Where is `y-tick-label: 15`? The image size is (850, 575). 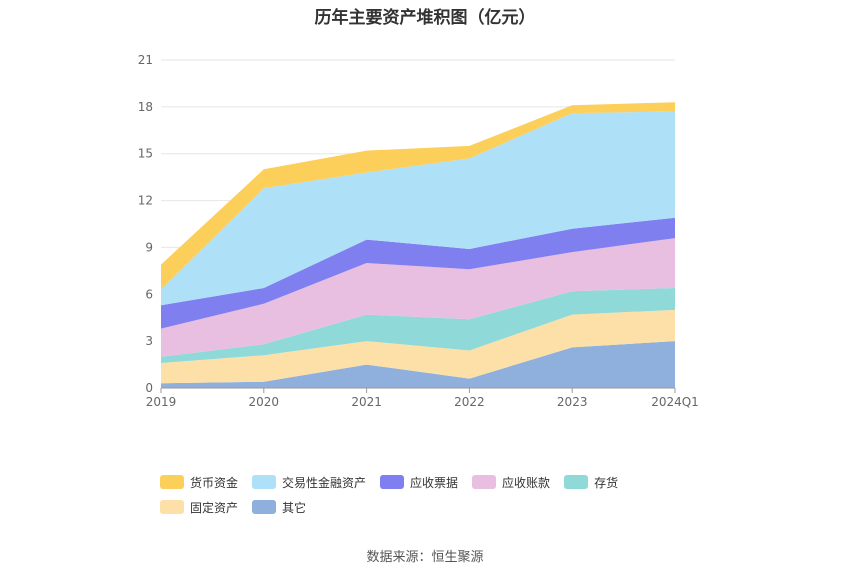
y-tick-label: 15 is located at coordinates (145, 154).